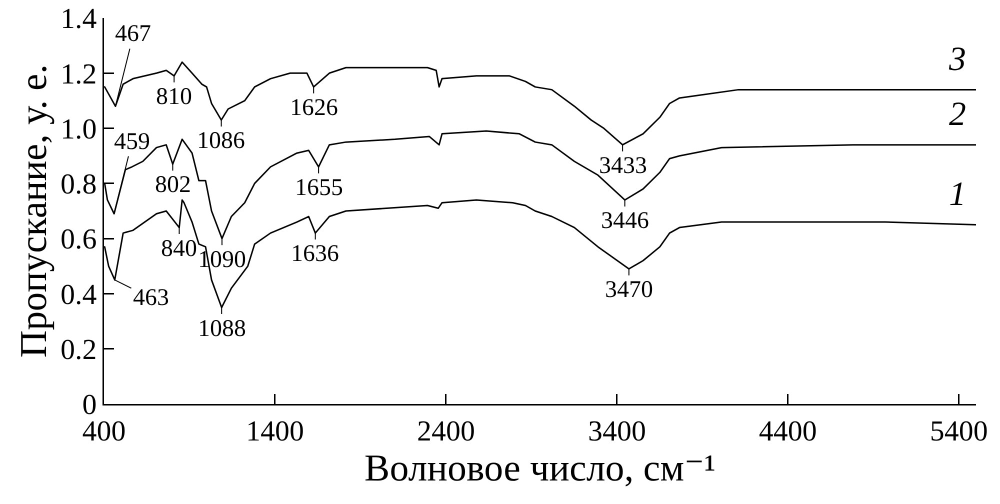 This screenshot has height=504, width=1000. Describe the element at coordinates (78, 184) in the screenshot. I see `y-tick-label: 0.8` at that location.